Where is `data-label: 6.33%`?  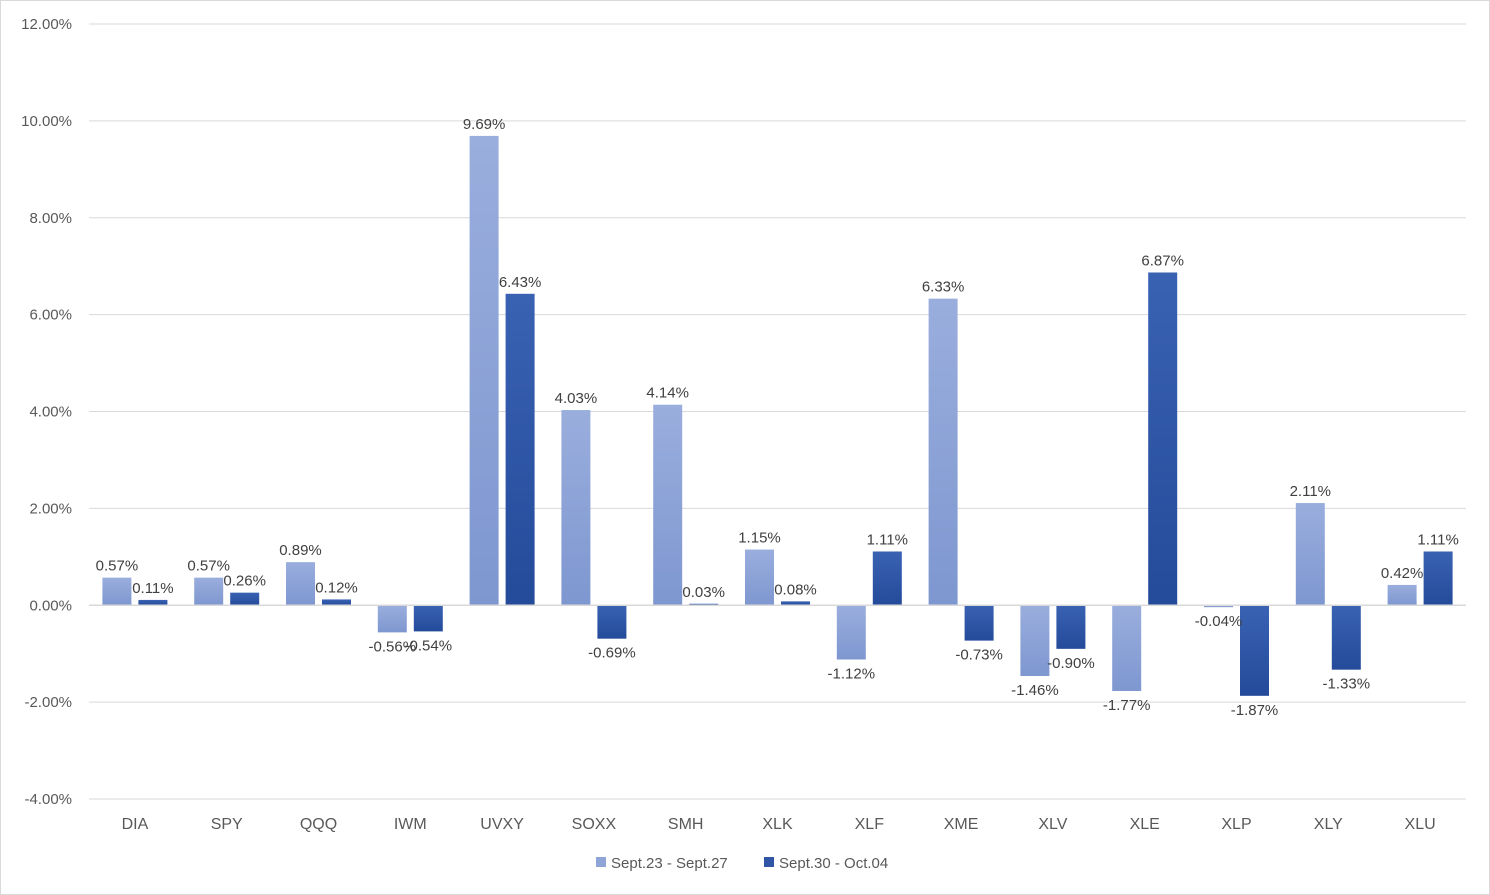 data-label: 6.33% is located at coordinates (943, 287).